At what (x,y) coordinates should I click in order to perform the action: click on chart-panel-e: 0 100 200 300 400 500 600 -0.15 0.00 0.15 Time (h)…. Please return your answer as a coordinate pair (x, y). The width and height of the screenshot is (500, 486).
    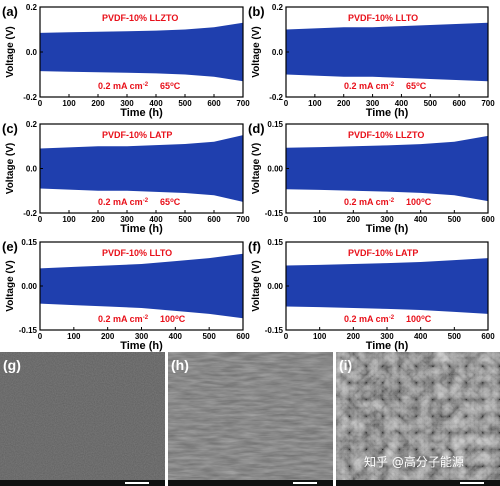
    Looking at the image, I should click on (126, 295).